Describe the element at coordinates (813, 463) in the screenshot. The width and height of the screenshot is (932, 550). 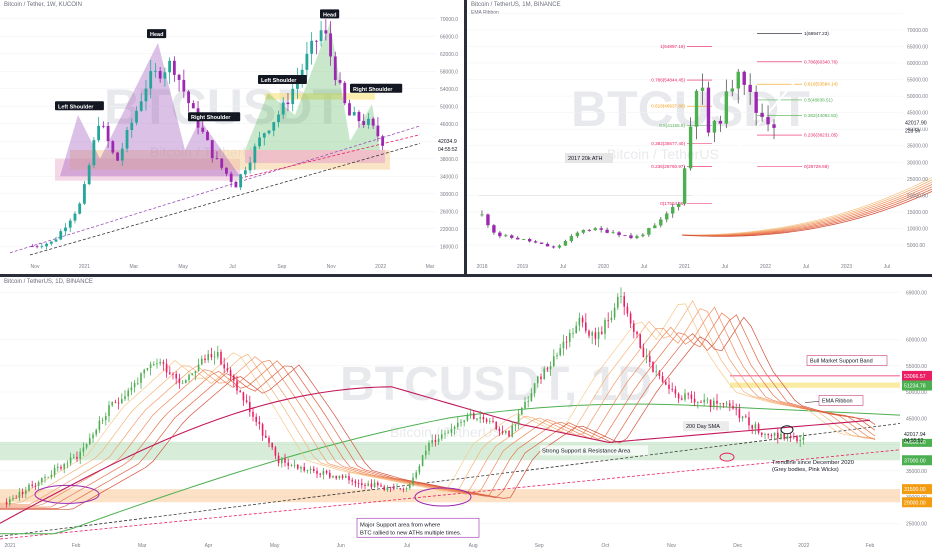
I see `trendline-label: Trendline since December 2020` at that location.